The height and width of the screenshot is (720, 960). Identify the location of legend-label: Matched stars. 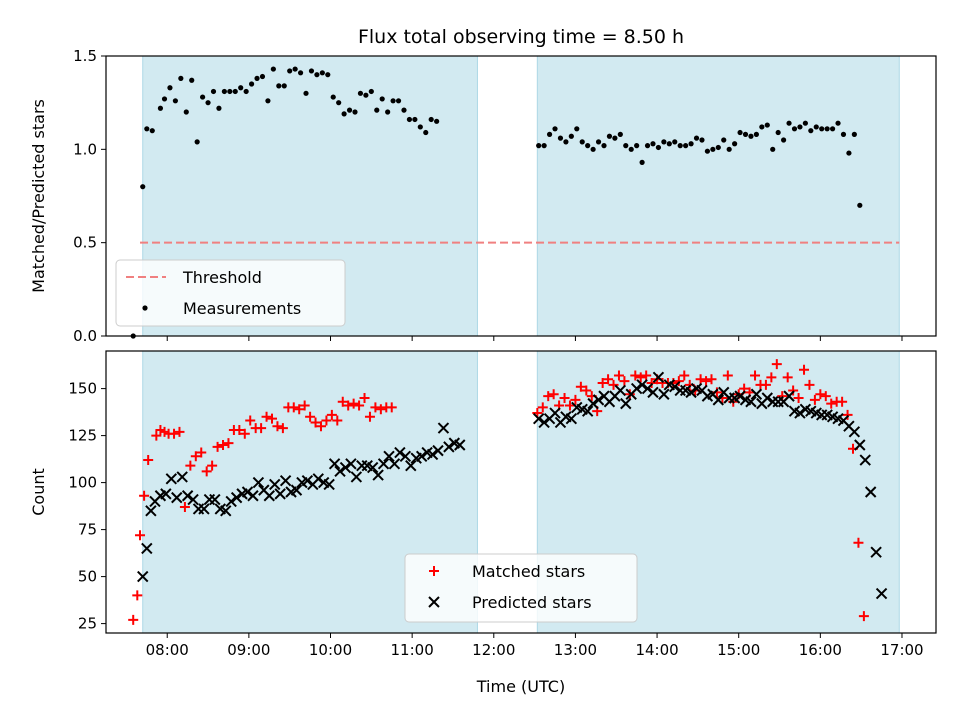
(528, 571).